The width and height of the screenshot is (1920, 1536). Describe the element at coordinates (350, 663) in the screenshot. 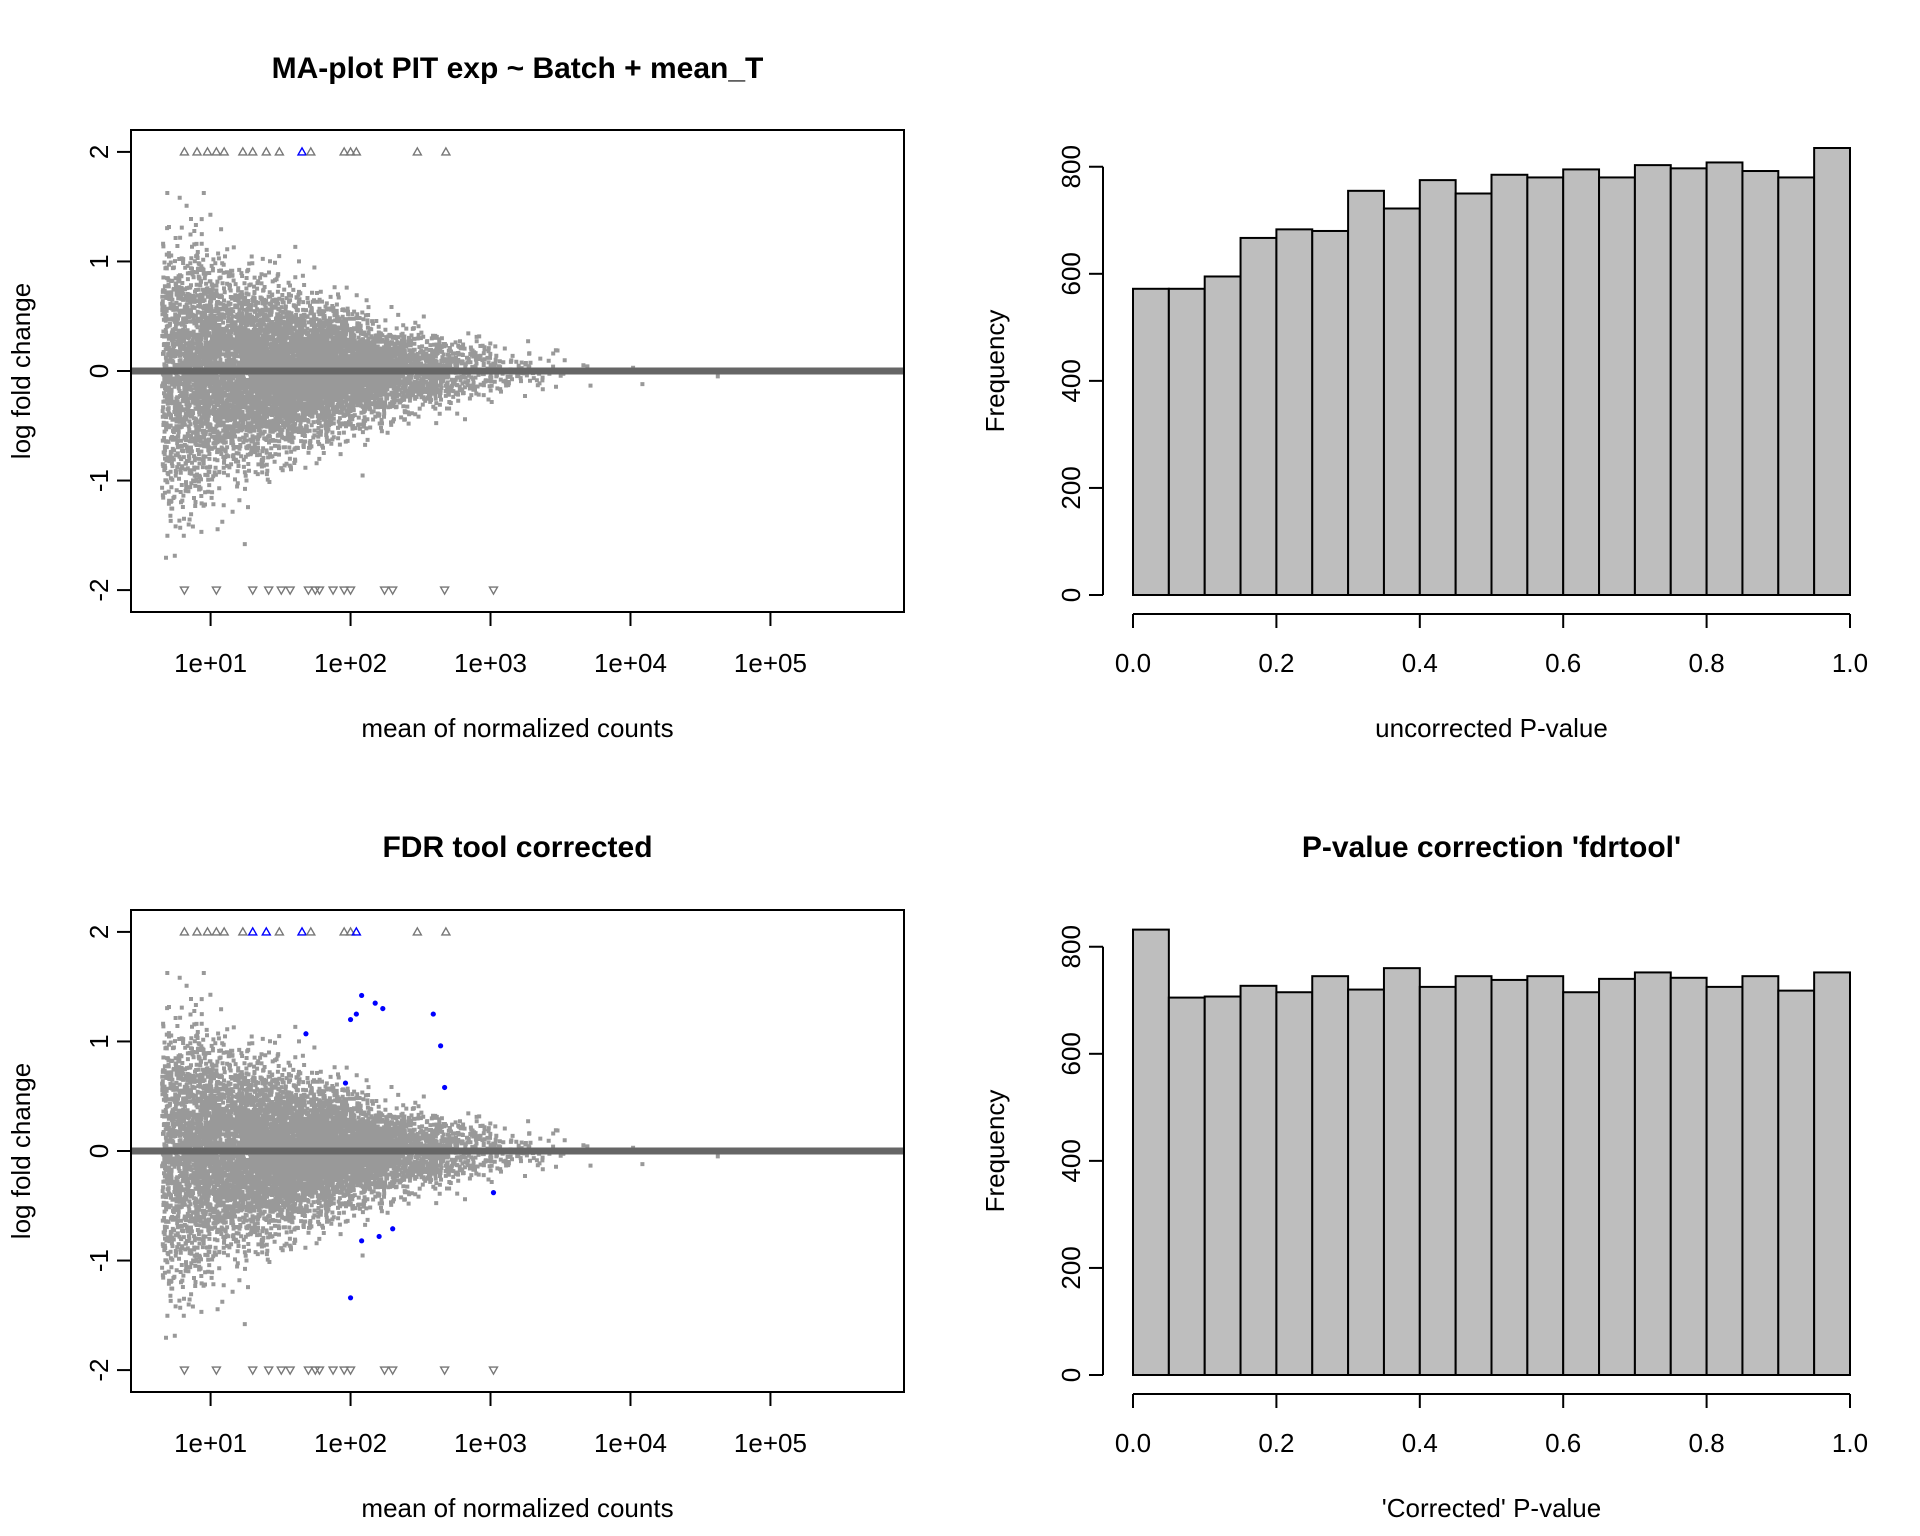

I see `x-tick-label: 1e+02` at that location.